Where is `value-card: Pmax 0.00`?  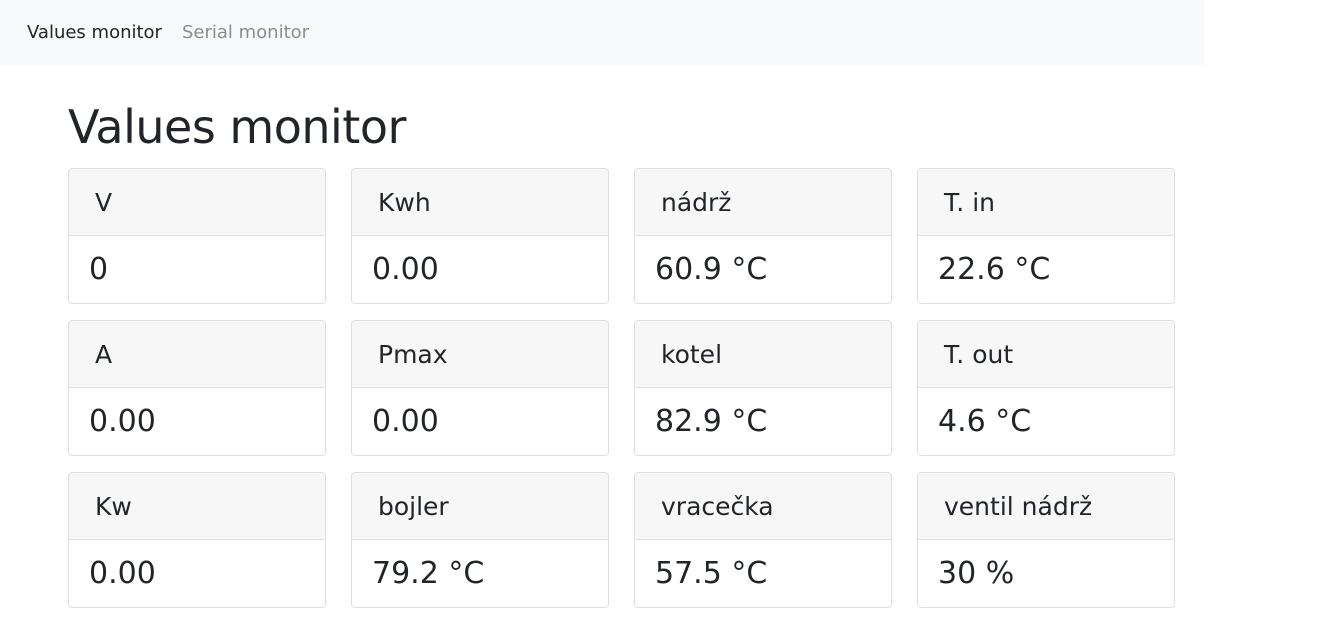
value-card: Pmax 0.00 is located at coordinates (480, 388).